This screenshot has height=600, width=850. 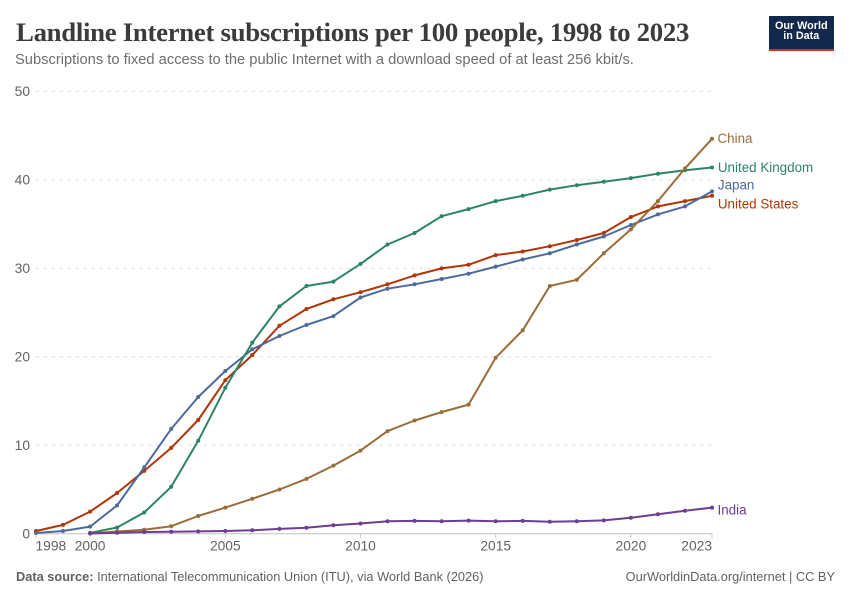 I want to click on svg-text: Japan, so click(x=736, y=184).